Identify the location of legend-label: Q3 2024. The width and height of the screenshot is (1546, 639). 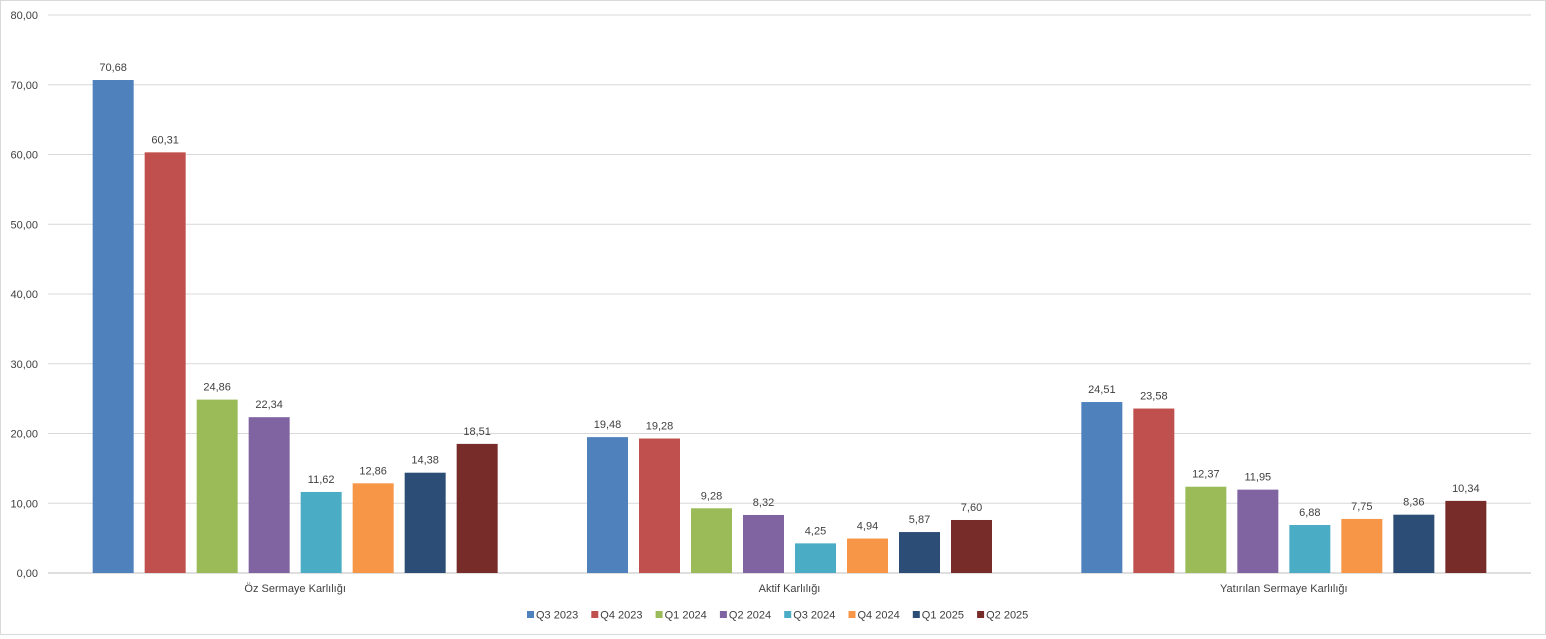
(814, 616).